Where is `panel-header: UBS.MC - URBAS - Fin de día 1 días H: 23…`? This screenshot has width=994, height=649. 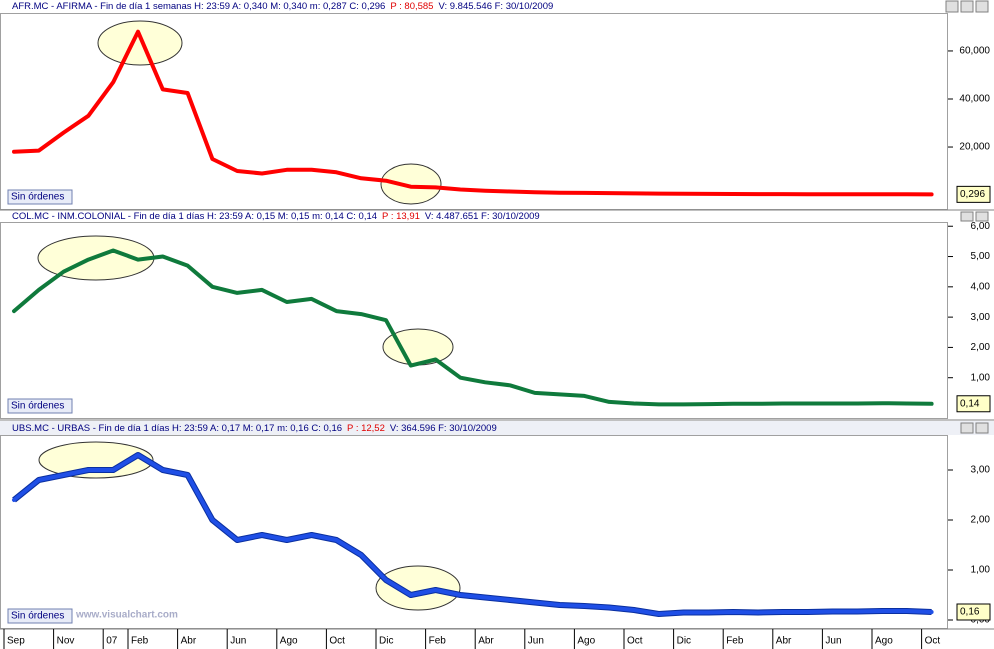 panel-header: UBS.MC - URBAS - Fin de día 1 días H: 23… is located at coordinates (254, 428).